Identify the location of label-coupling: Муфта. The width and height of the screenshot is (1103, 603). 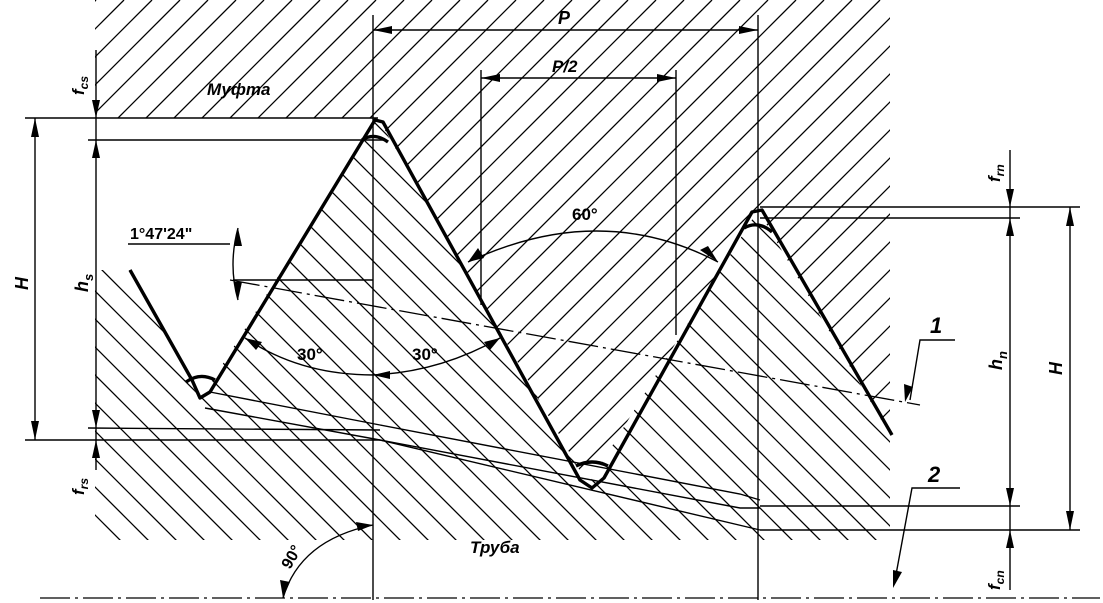
(238, 89).